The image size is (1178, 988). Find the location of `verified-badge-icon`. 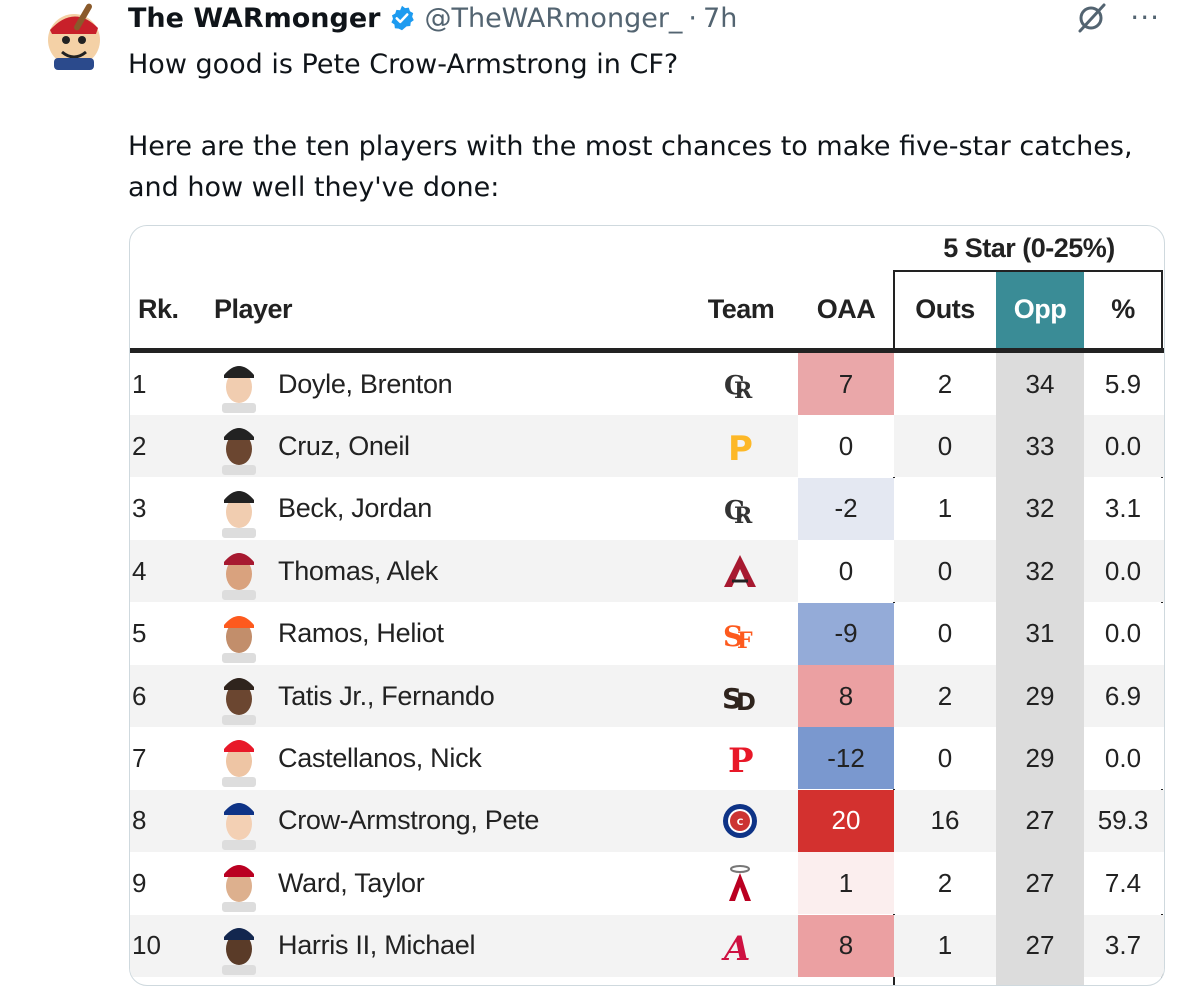

verified-badge-icon is located at coordinates (403, 18).